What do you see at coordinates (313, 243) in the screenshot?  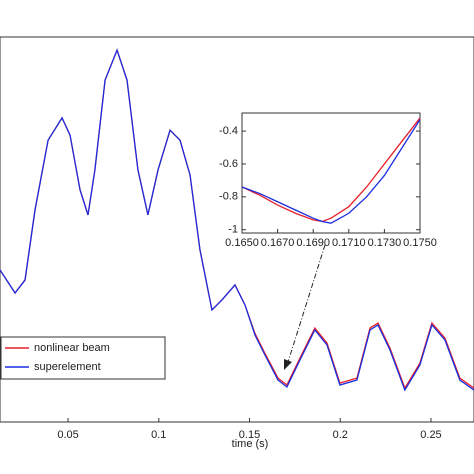 I see `x-tick-label: 0.1690` at bounding box center [313, 243].